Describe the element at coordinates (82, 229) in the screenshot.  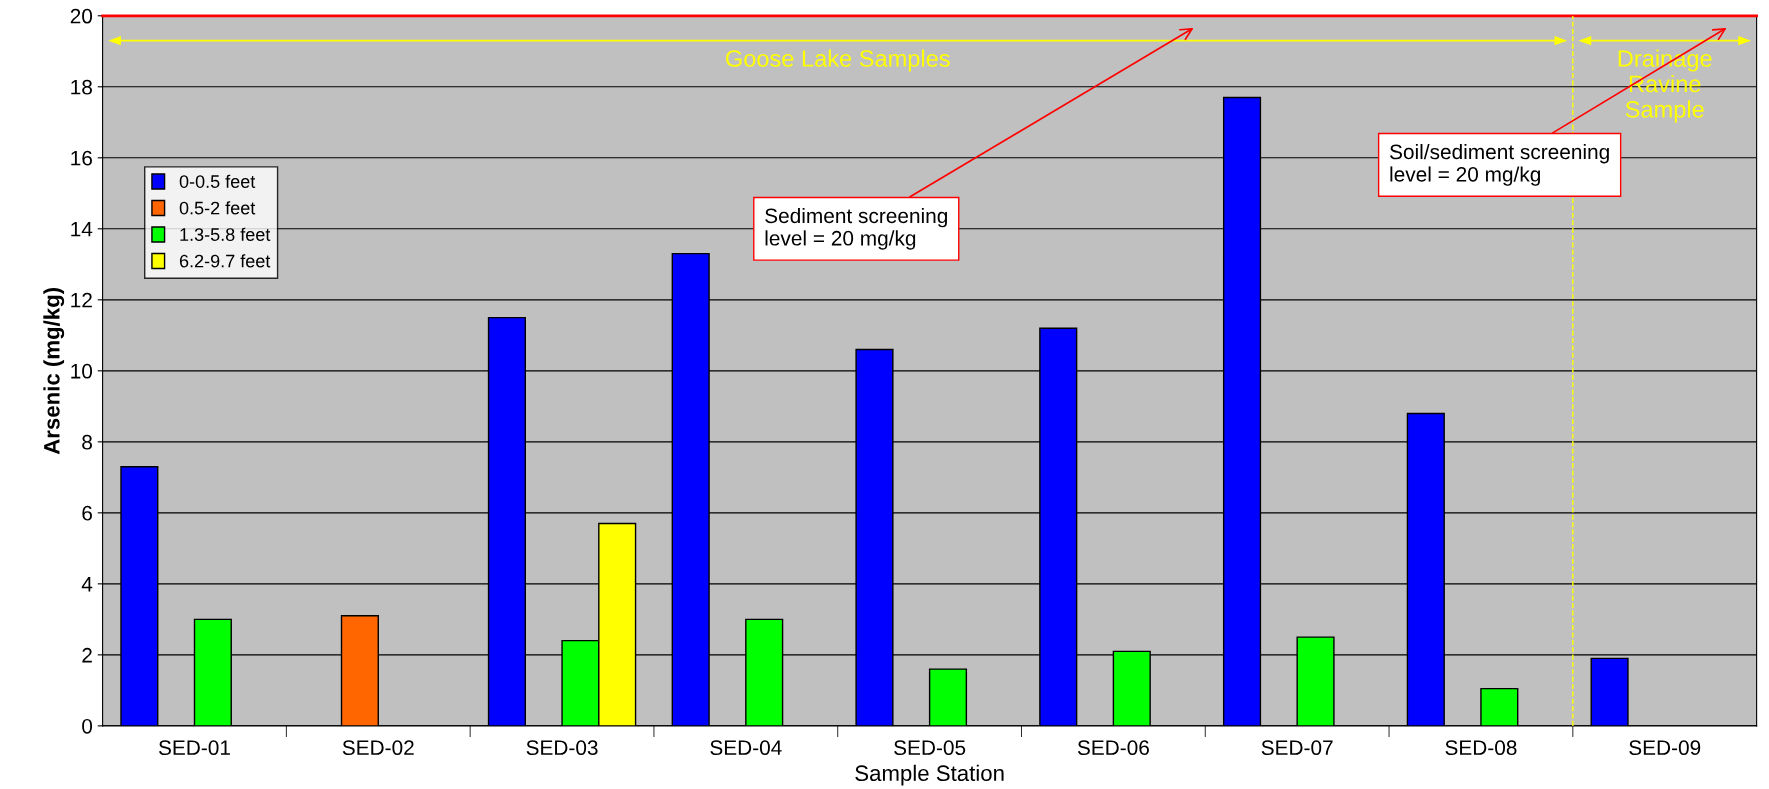
I see `y-tick-label: 14` at that location.